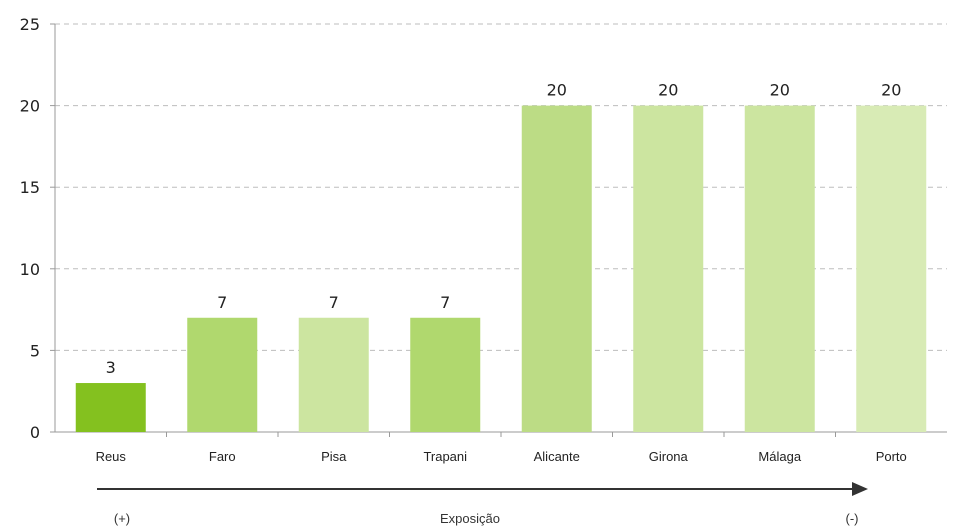  Describe the element at coordinates (445, 374) in the screenshot. I see `bar-trapani` at that location.